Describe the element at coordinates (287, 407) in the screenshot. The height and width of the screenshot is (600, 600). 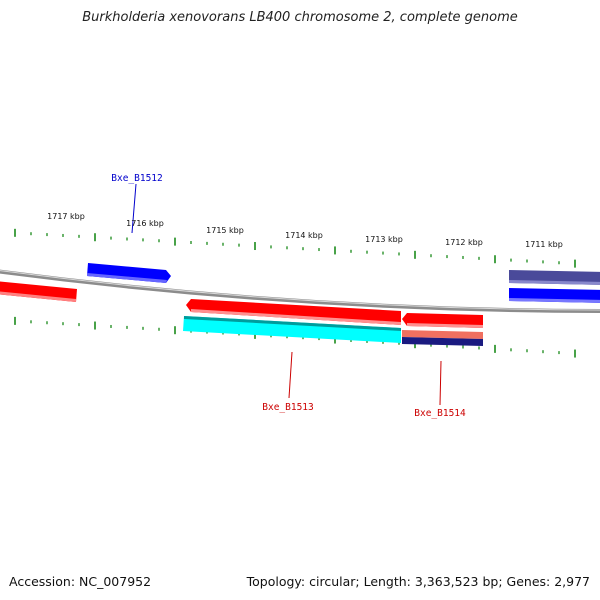
I see `gene-label-Bxe_B1513: Bxe_B1513` at that location.